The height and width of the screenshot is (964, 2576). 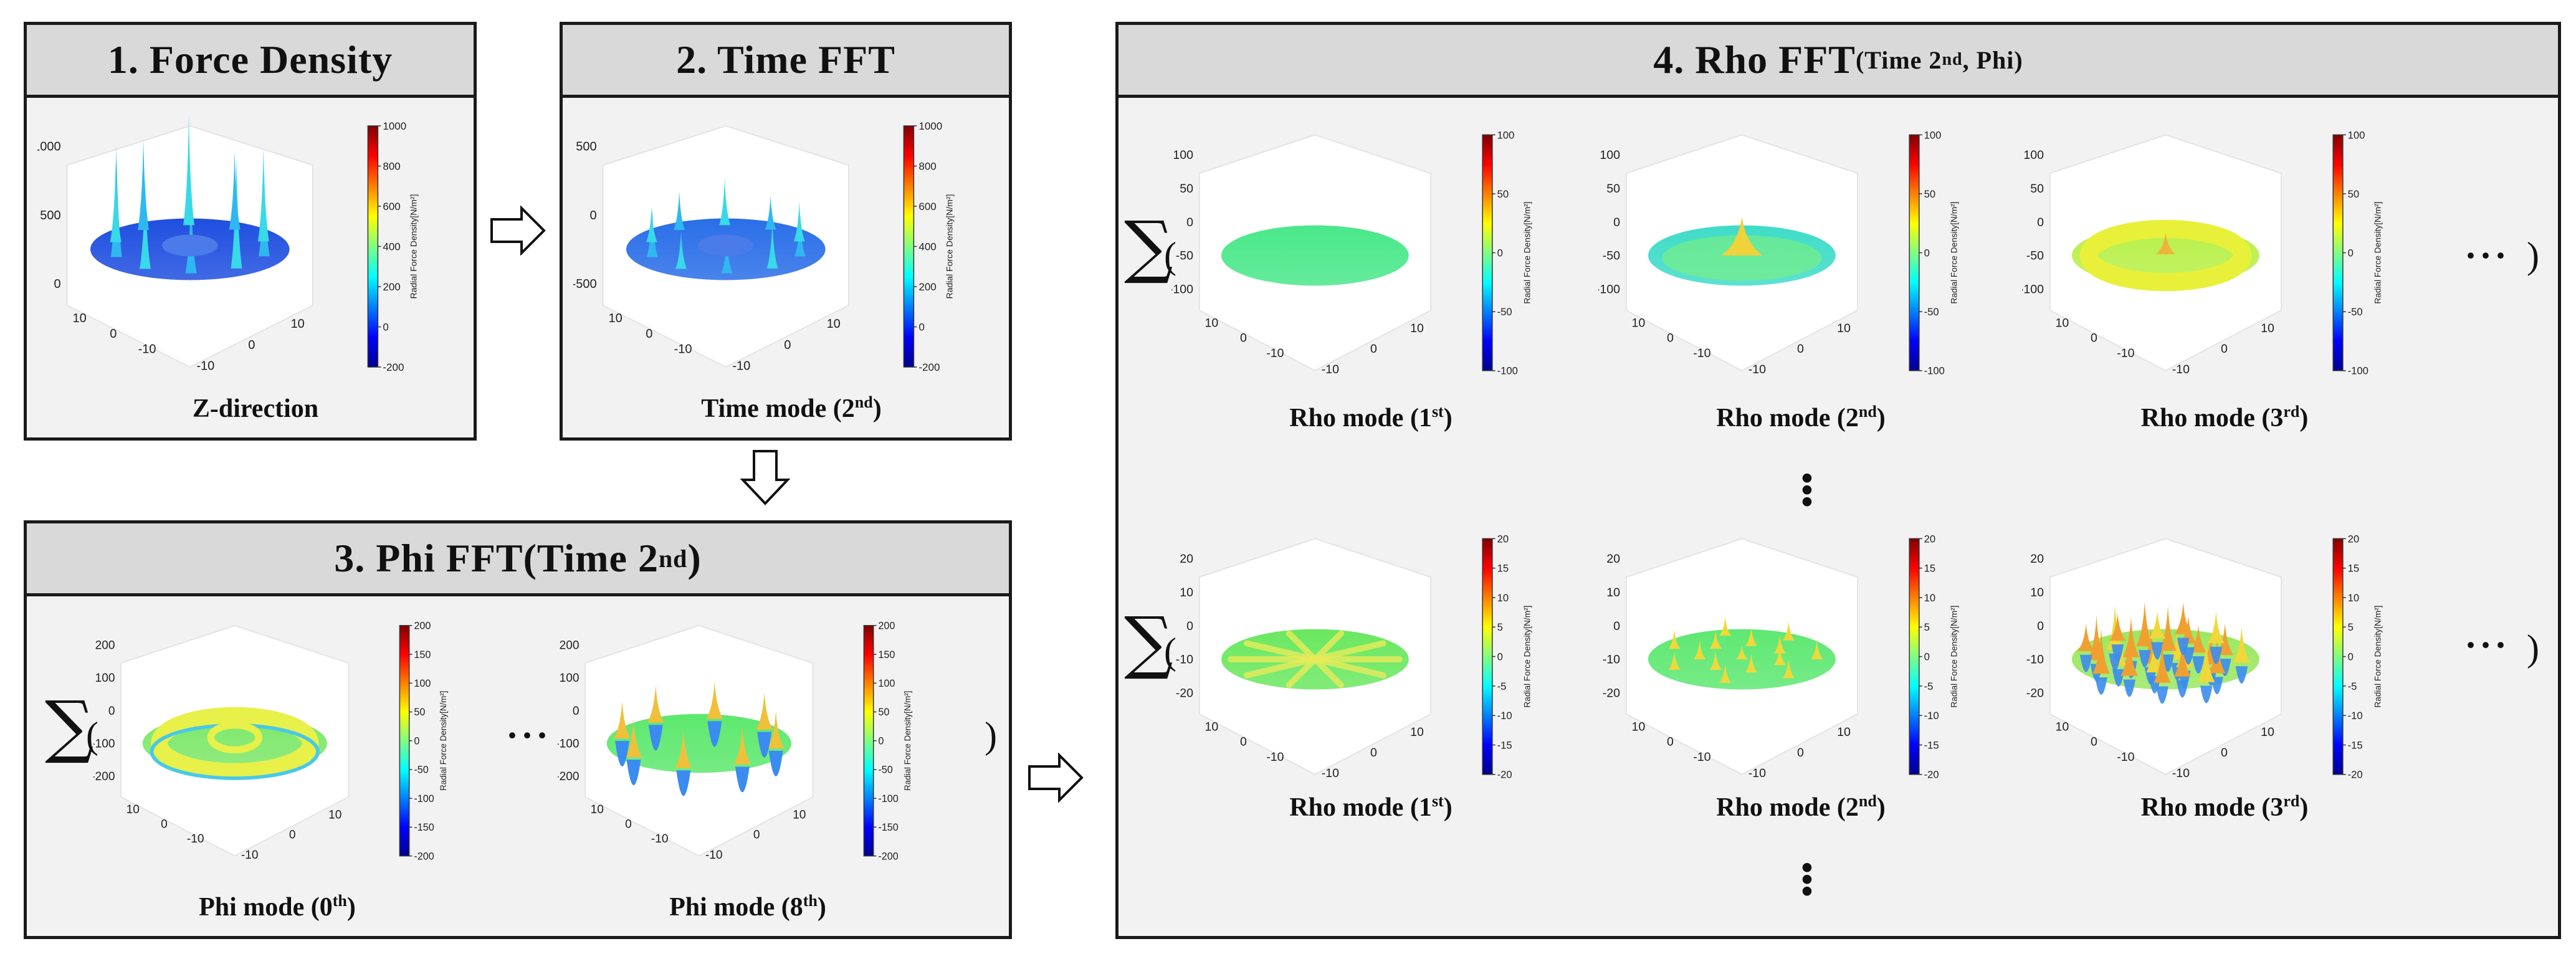 What do you see at coordinates (1610, 155) in the screenshot?
I see `z-tick-label: 100` at bounding box center [1610, 155].